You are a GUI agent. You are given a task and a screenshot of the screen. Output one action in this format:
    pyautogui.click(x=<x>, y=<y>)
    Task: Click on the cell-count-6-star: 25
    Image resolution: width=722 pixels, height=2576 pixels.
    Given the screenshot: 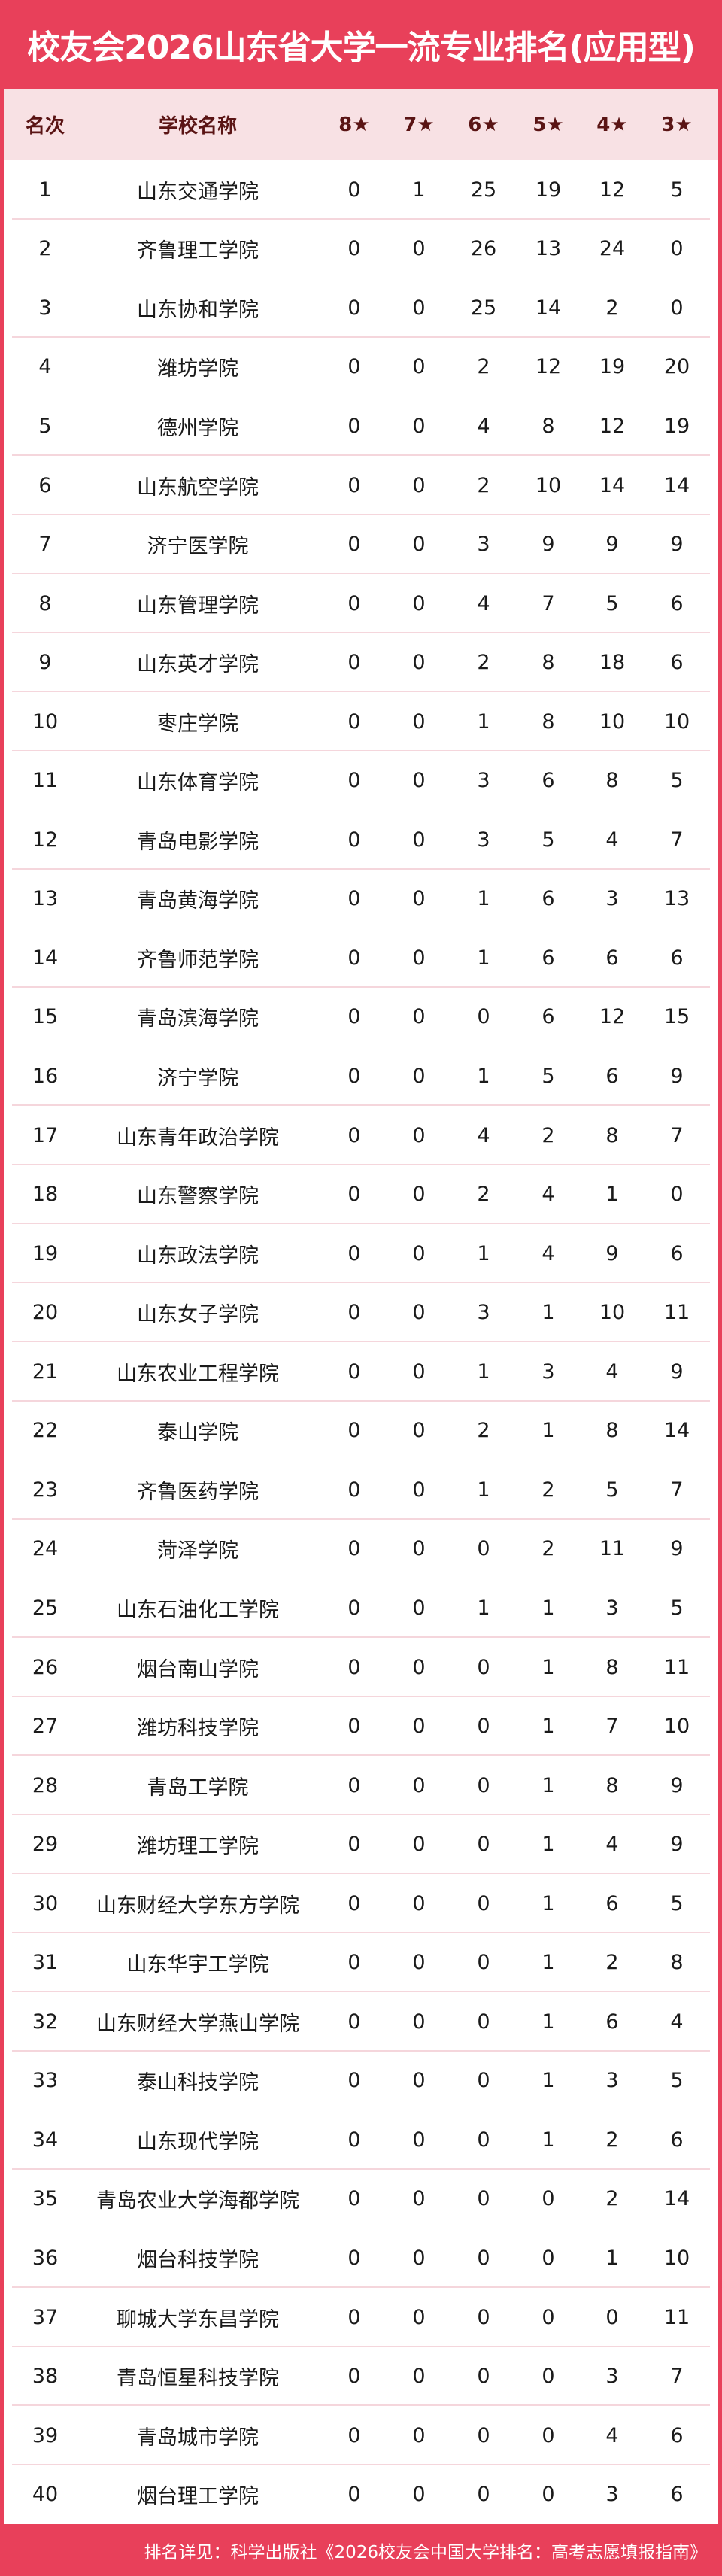 What is the action you would take?
    pyautogui.click(x=483, y=308)
    